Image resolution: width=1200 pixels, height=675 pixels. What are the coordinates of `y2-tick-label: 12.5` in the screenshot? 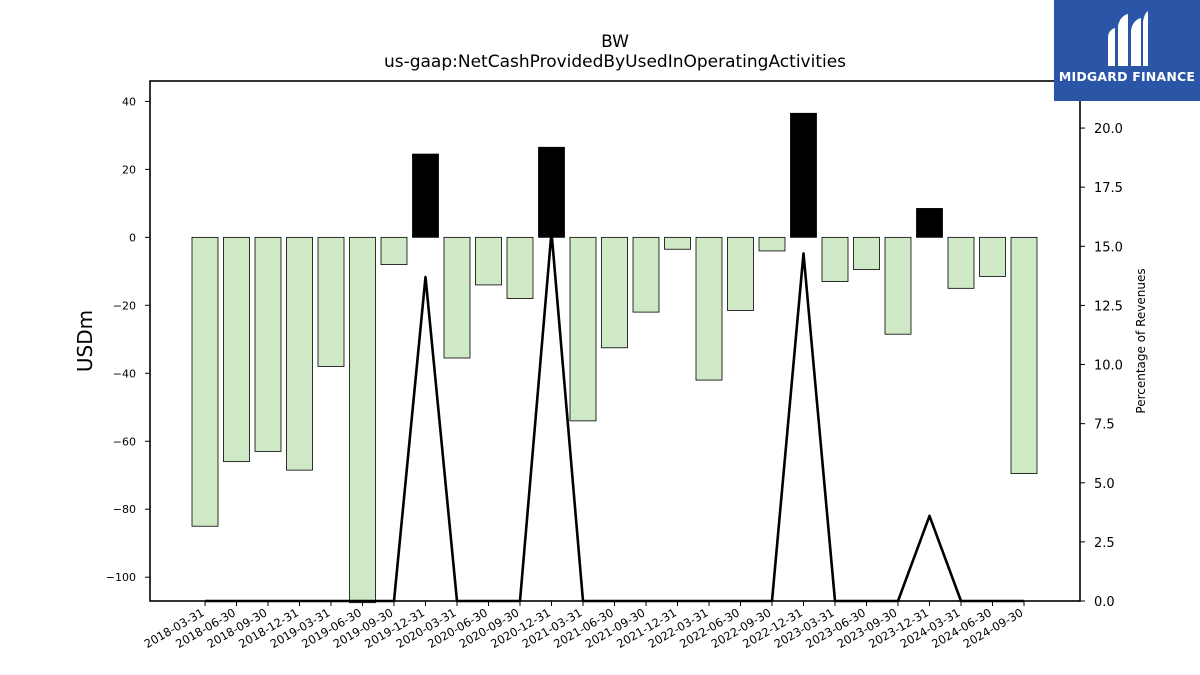 It's located at (1108, 306).